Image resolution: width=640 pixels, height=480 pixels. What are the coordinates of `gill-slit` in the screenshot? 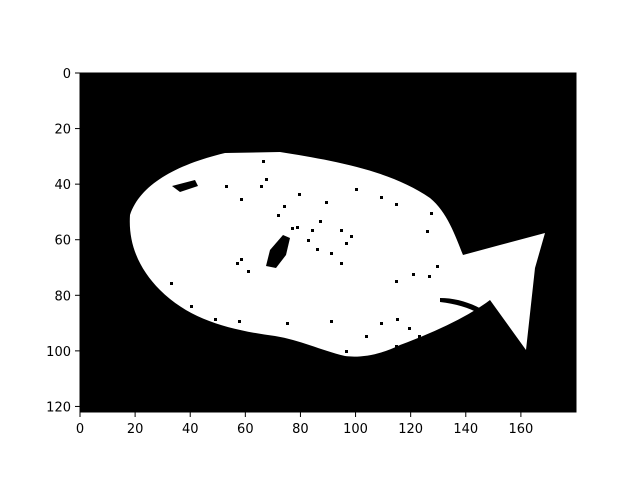 It's located at (278, 251).